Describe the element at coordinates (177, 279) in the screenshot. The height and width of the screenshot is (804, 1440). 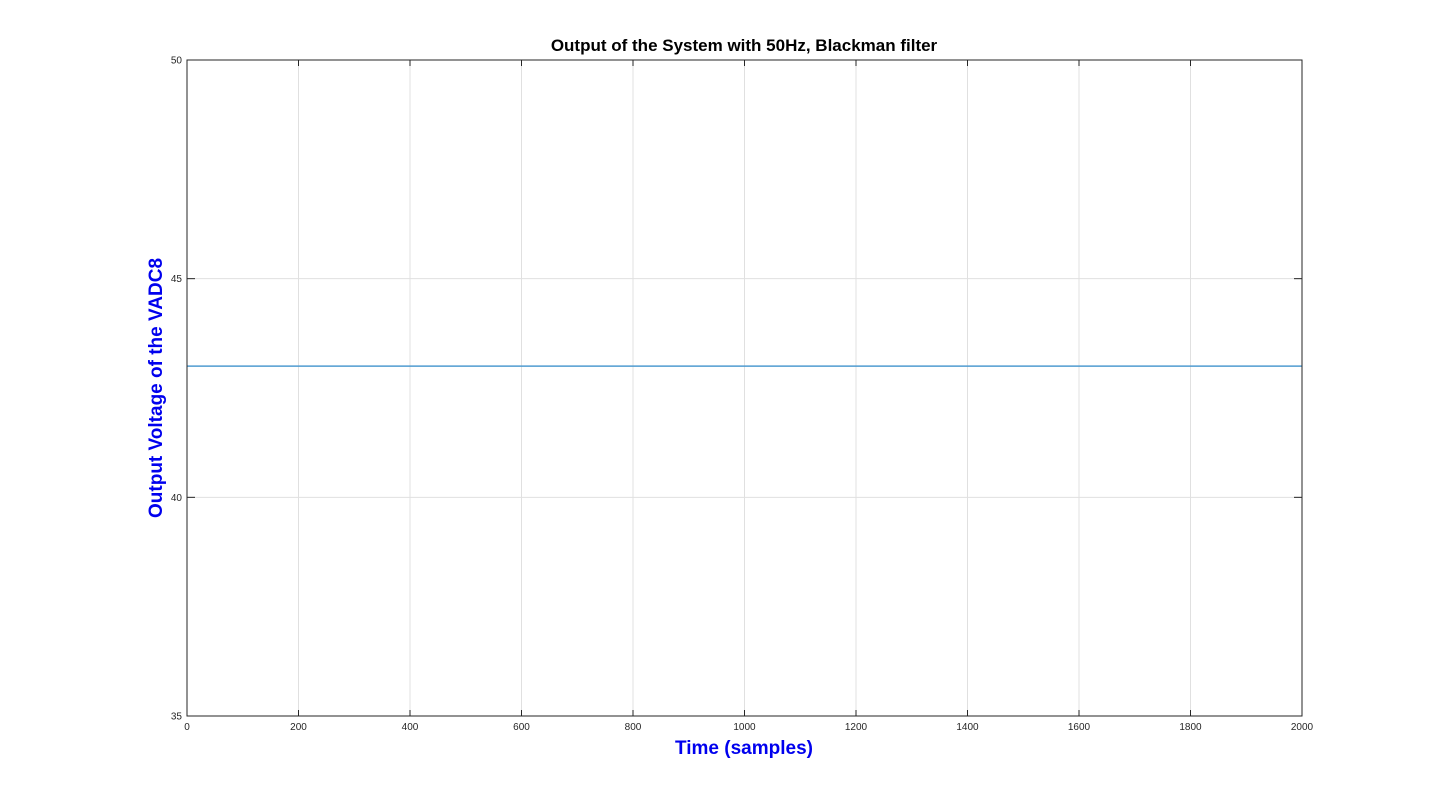
I see `y-tick-label: 45` at that location.